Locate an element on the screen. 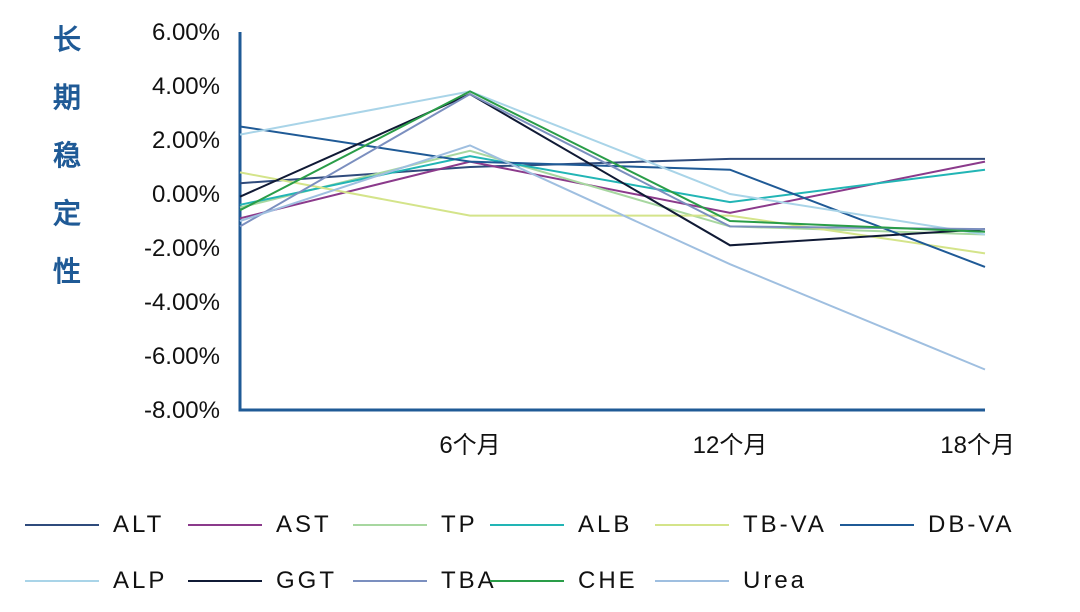  legend-label: GGT is located at coordinates (306, 580).